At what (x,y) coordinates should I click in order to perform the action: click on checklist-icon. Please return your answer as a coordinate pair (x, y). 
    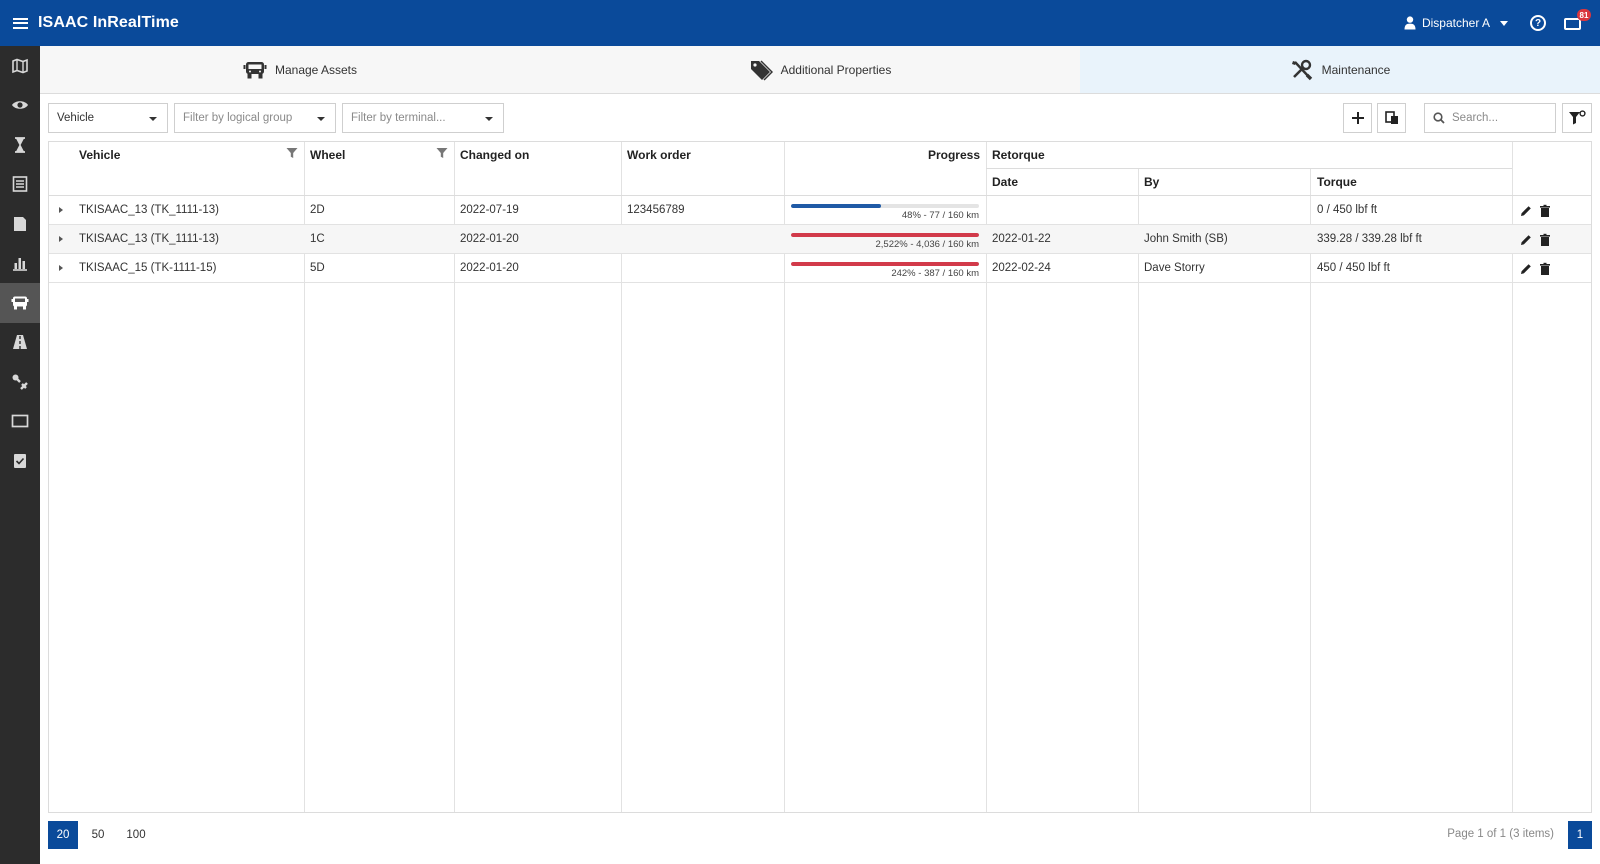
    Looking at the image, I should click on (20, 460).